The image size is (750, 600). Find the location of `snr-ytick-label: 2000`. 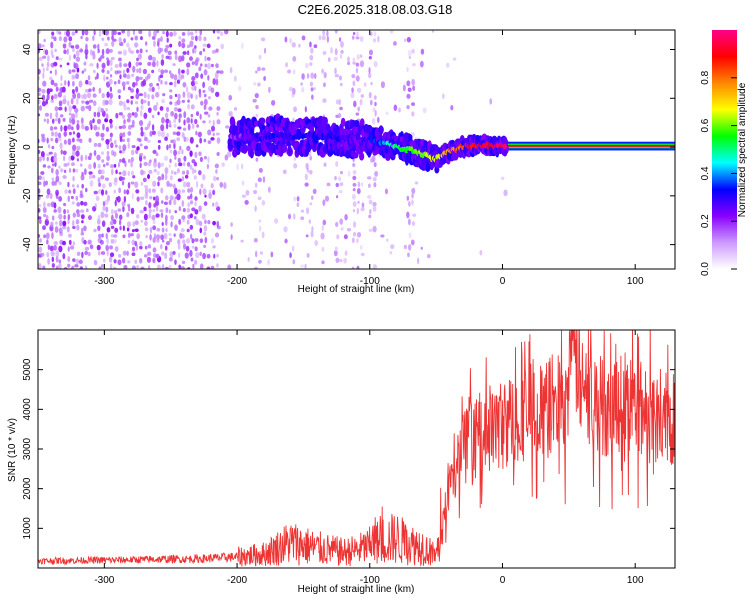

snr-ytick-label: 2000 is located at coordinates (27, 488).